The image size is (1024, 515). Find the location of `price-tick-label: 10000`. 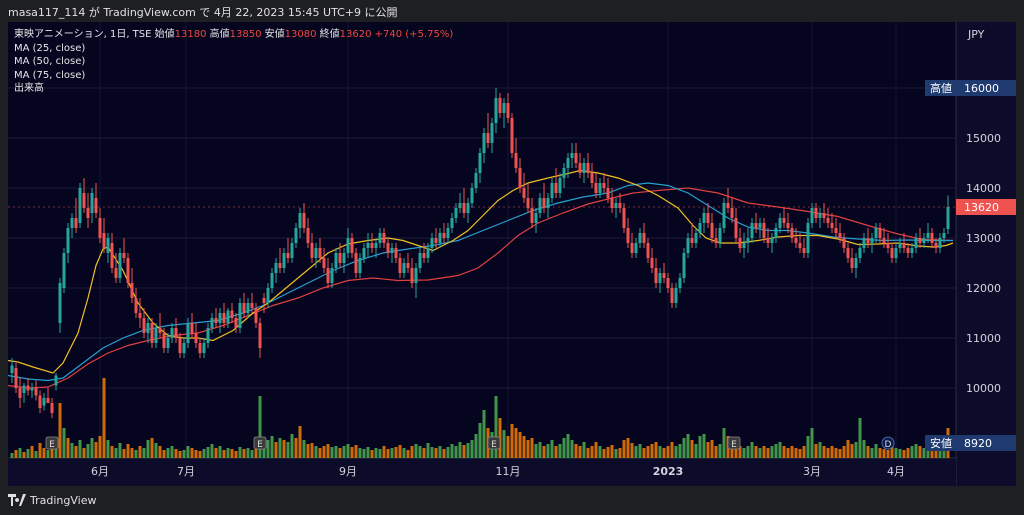

price-tick-label: 10000 is located at coordinates (983, 388).